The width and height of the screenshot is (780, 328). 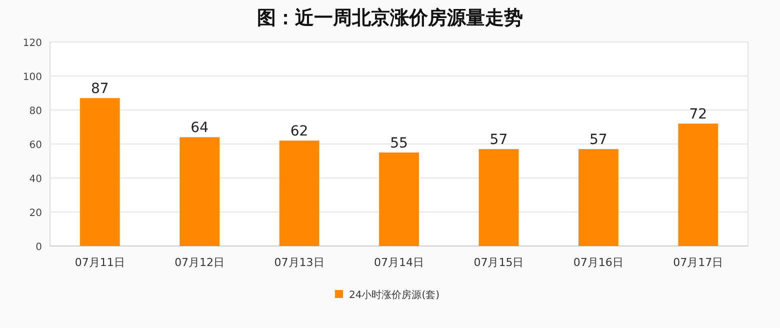 What do you see at coordinates (199, 128) in the screenshot?
I see `data-label: 64` at bounding box center [199, 128].